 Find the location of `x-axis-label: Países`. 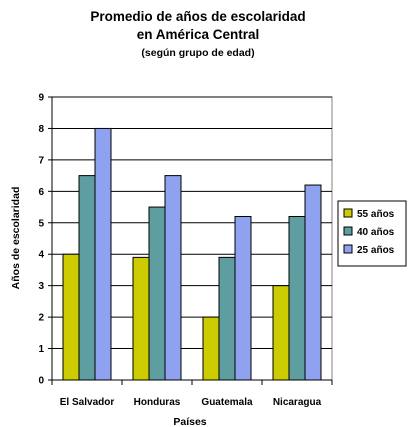

x-axis-label: Países is located at coordinates (189, 421).